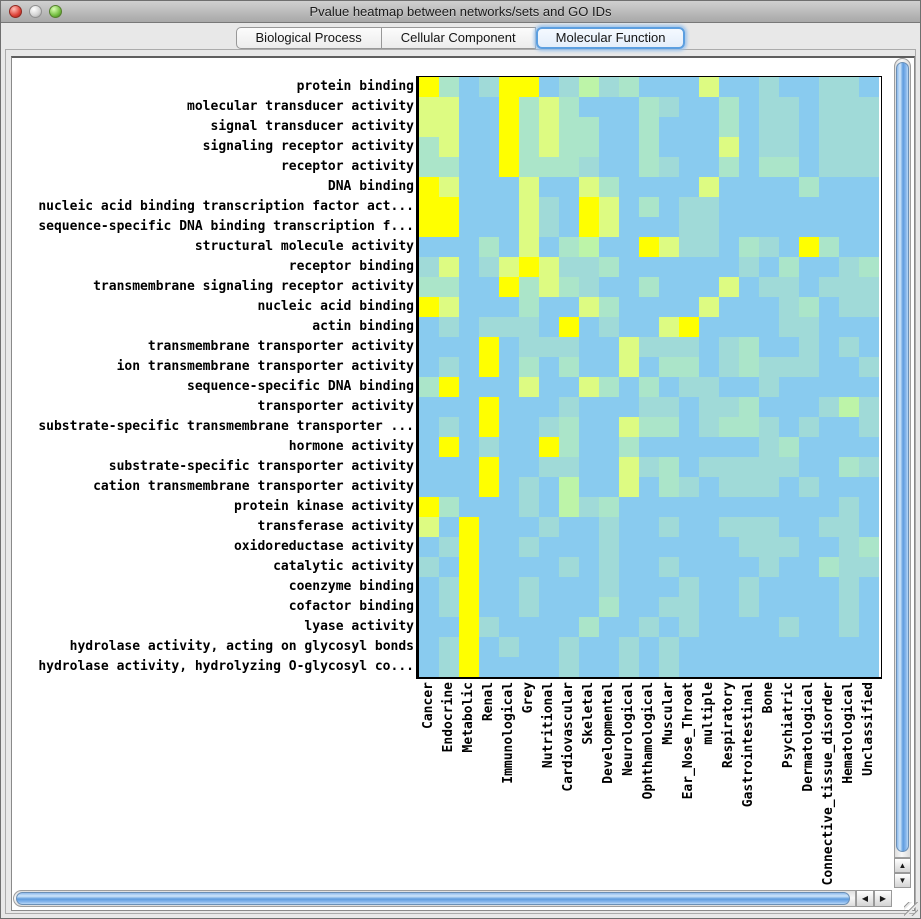  What do you see at coordinates (308, 38) in the screenshot?
I see `tab-biological-process: Biological Process` at bounding box center [308, 38].